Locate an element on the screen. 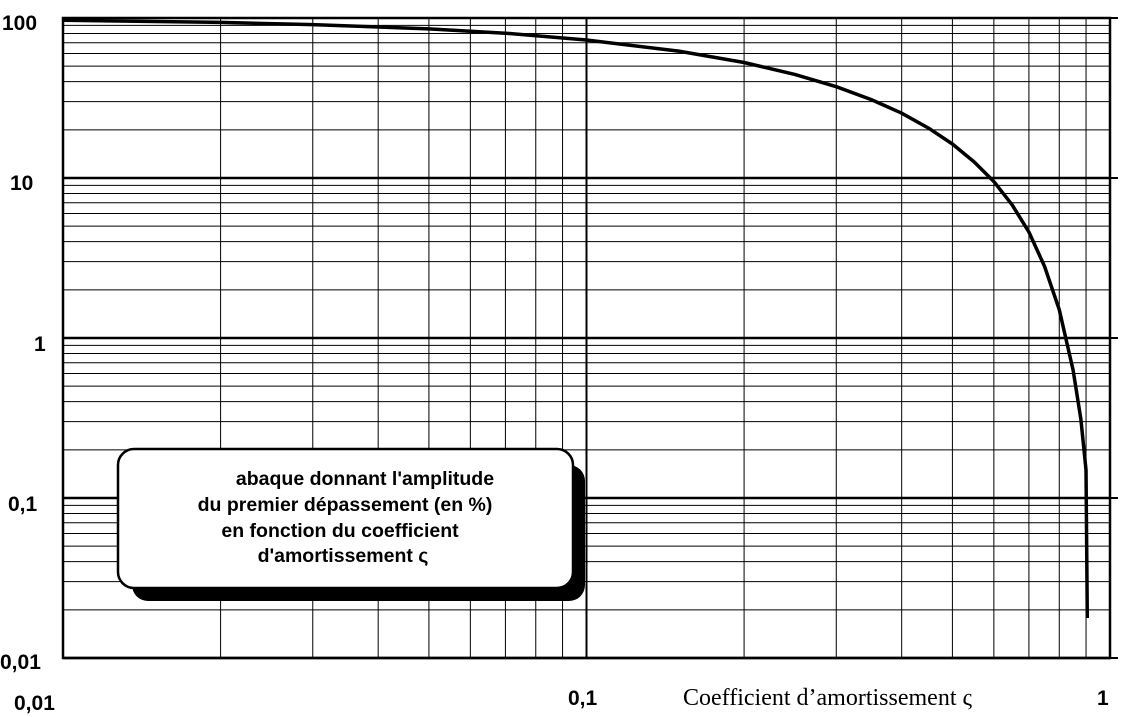 This screenshot has height=717, width=1125. y-axis-ticks: 100 10 1 0,1 0,01 is located at coordinates (23, 343).